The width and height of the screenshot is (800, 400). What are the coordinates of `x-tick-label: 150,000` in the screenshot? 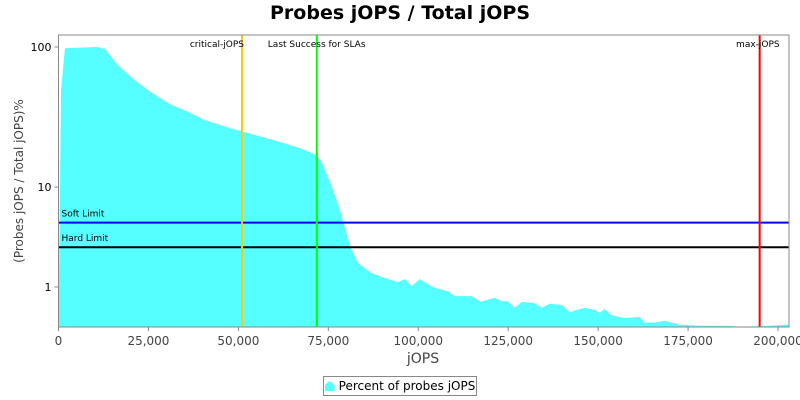 It's located at (598, 341).